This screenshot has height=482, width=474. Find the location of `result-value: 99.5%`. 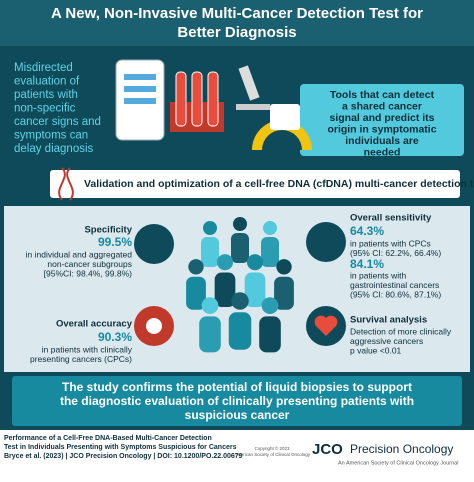

result-value: 99.5% is located at coordinates (115, 242).